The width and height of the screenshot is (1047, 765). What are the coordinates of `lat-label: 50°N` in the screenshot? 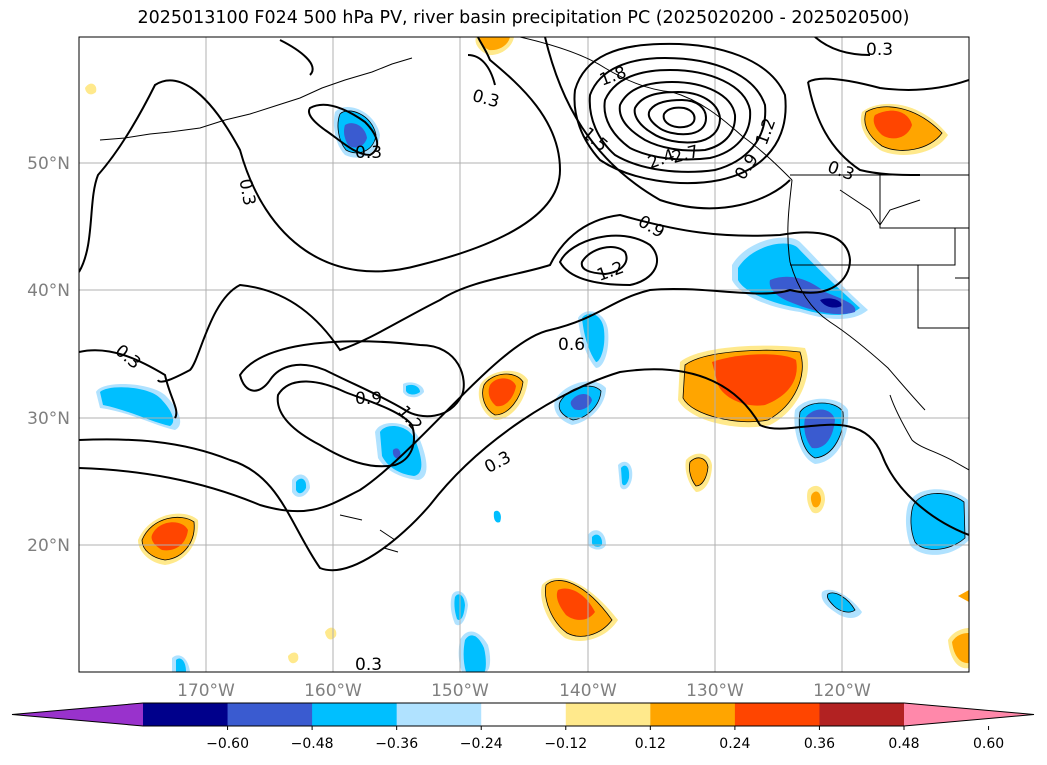 It's located at (48, 164).